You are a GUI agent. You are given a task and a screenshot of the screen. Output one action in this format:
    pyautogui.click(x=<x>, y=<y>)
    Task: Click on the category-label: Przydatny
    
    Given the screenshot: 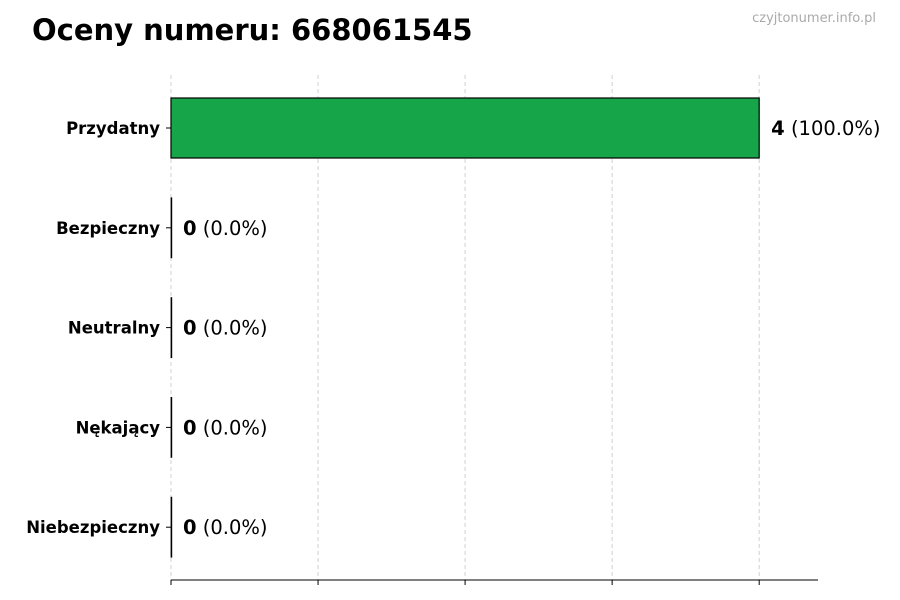 What is the action you would take?
    pyautogui.click(x=113, y=128)
    